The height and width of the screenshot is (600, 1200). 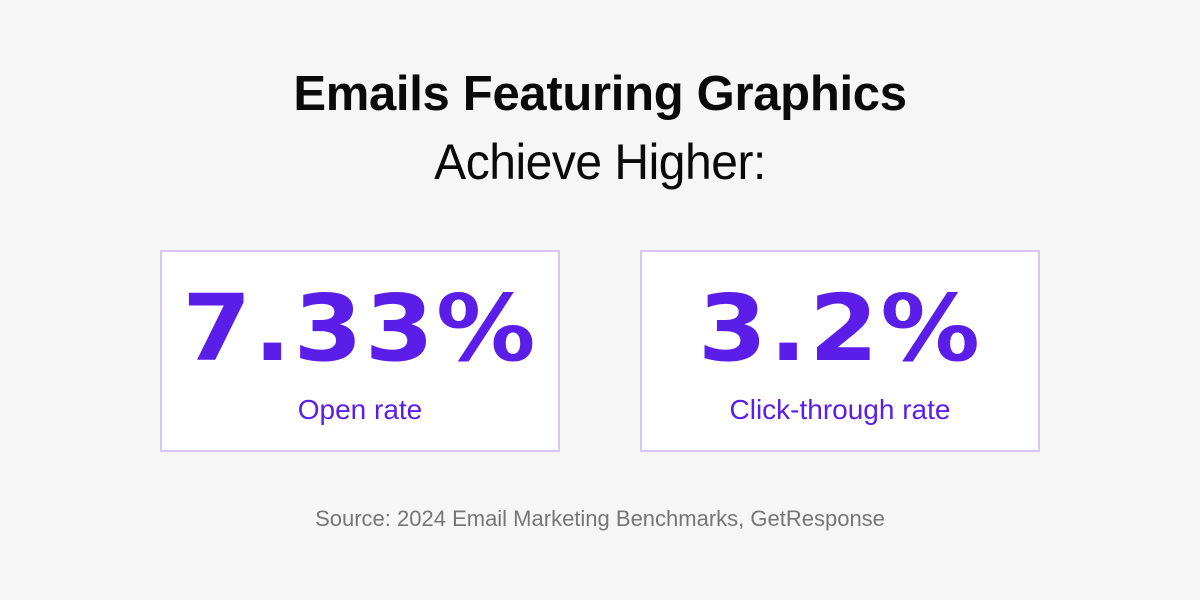 I want to click on stat-value-open-rate: 7.33%, so click(x=360, y=328).